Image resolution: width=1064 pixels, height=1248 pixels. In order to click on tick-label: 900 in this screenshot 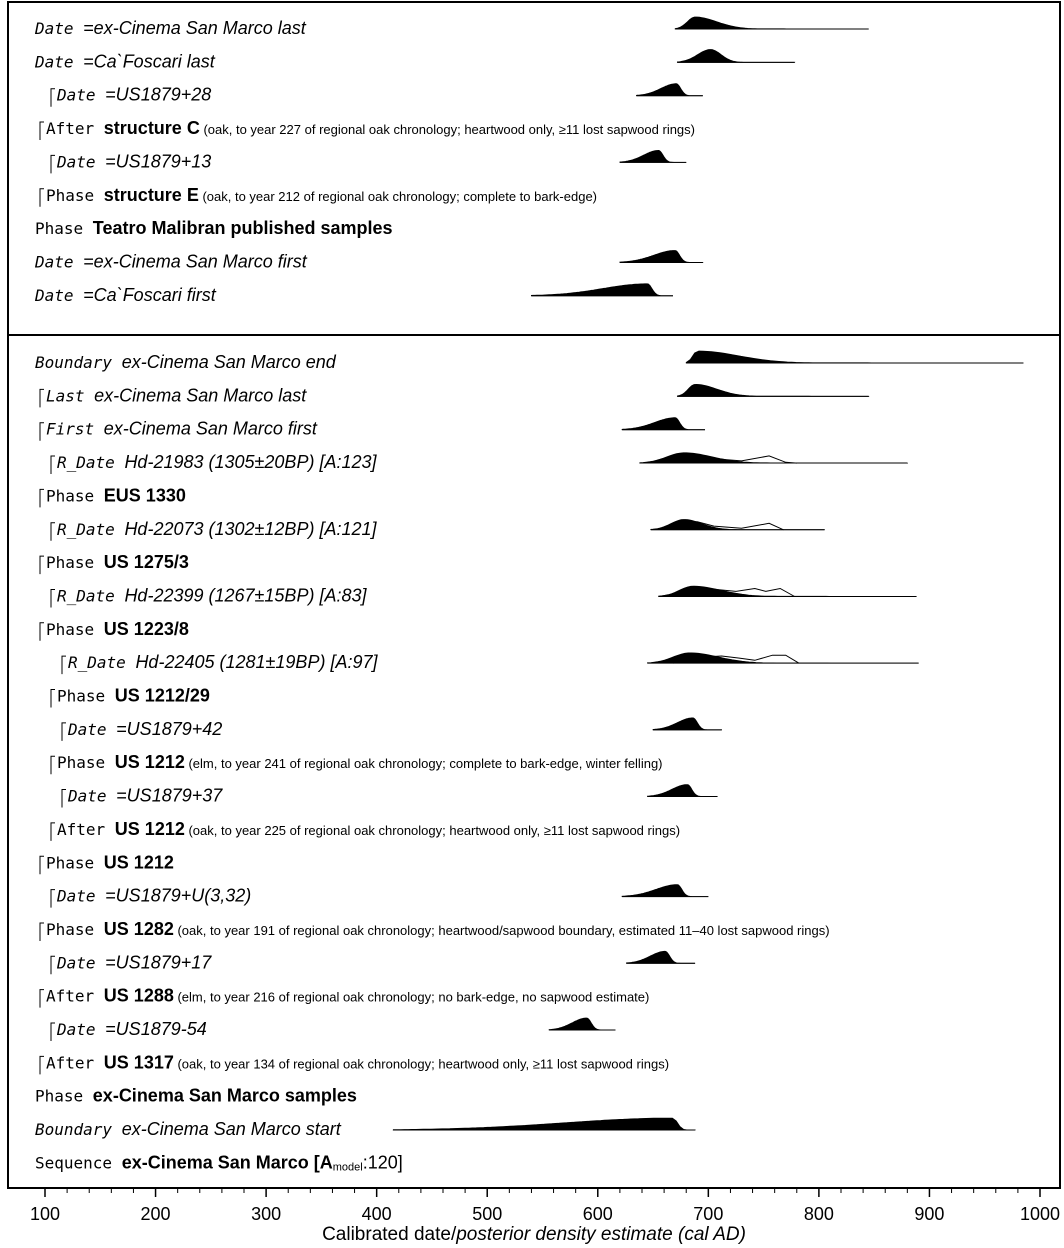, I will do `click(929, 1214)`.